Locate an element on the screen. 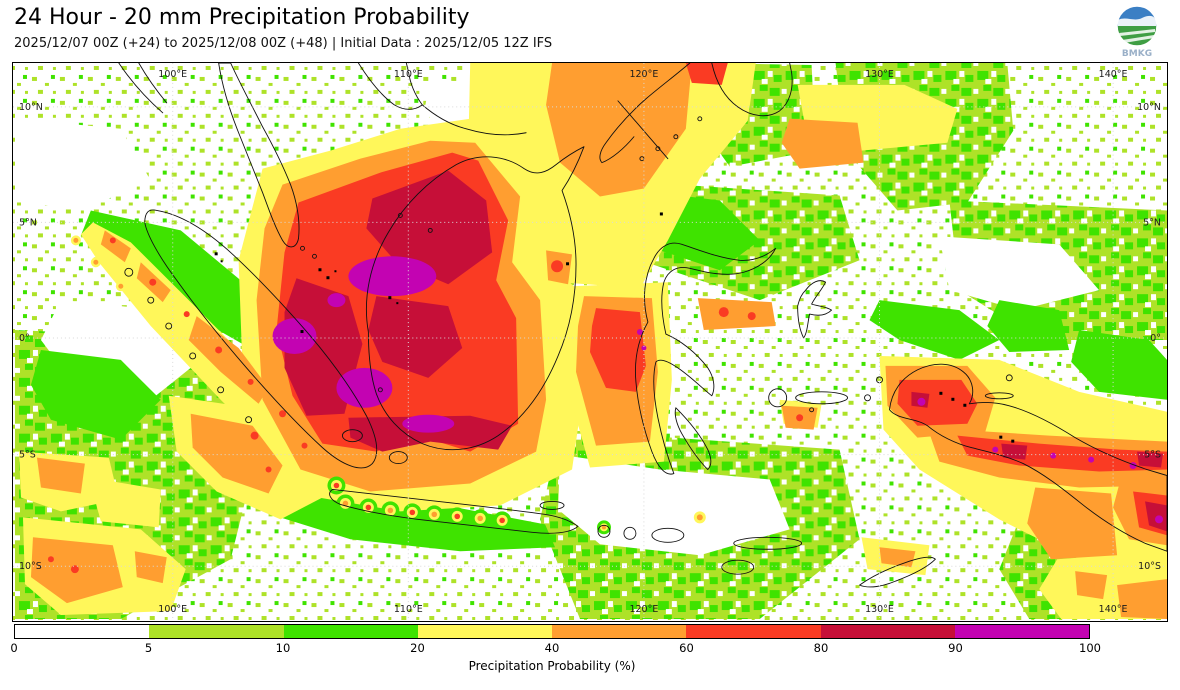 The image size is (1180, 690). colorbar-tick-label: 60 is located at coordinates (686, 648).